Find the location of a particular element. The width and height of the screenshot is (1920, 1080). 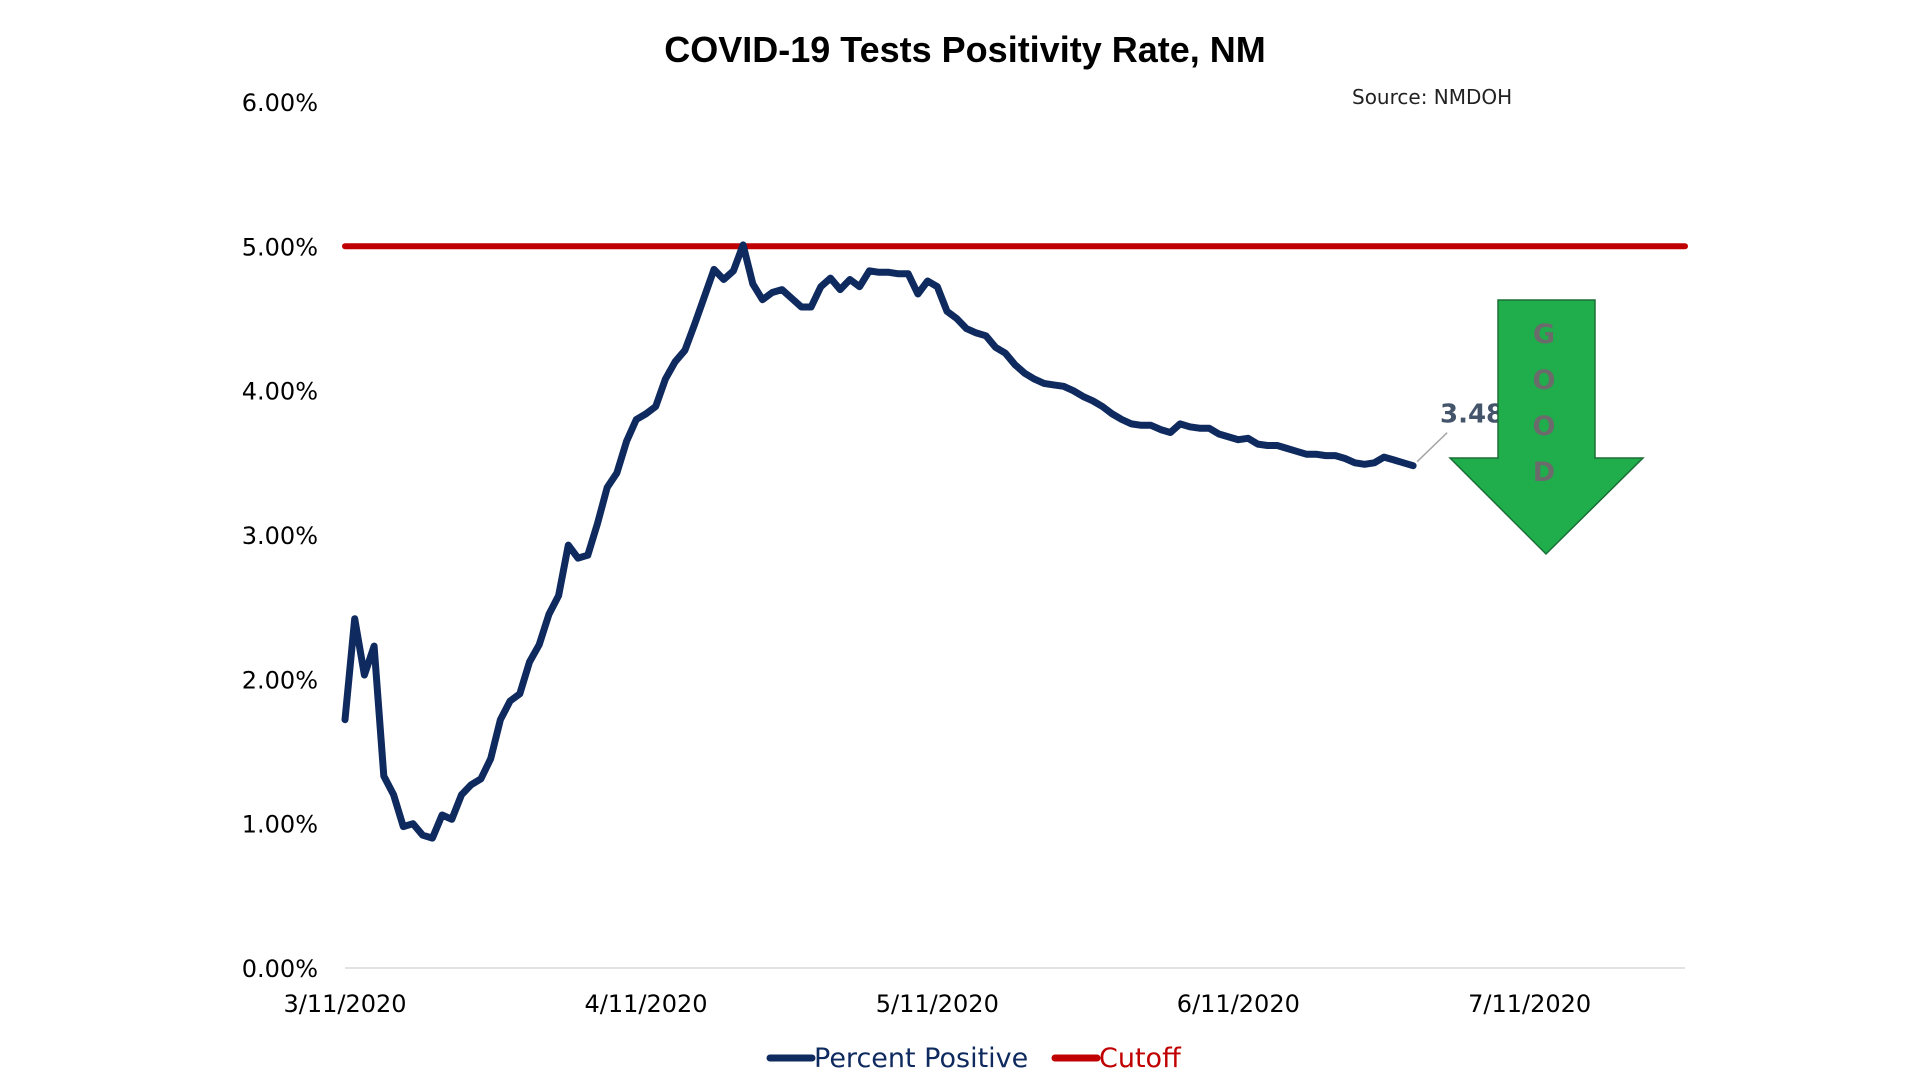

chart-title: COVID-19 Tests Positivity Rate, NM is located at coordinates (965, 49).